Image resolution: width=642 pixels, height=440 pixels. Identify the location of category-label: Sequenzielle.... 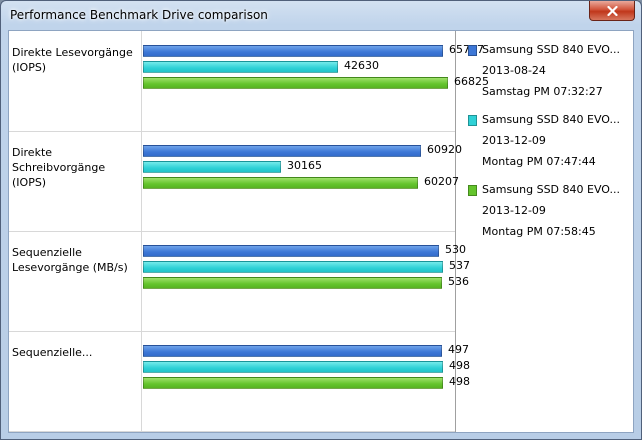
(52, 352).